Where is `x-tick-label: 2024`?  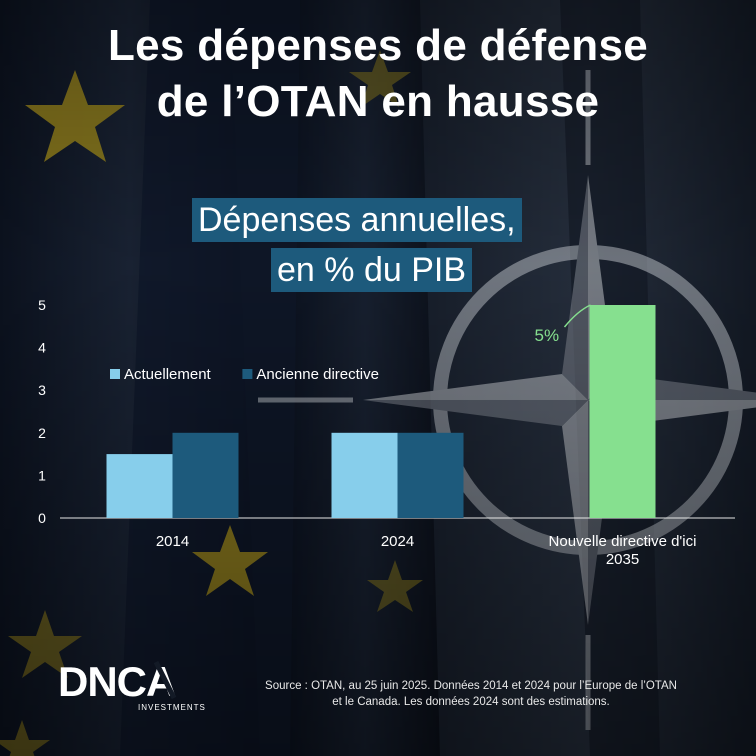 x-tick-label: 2024 is located at coordinates (397, 541).